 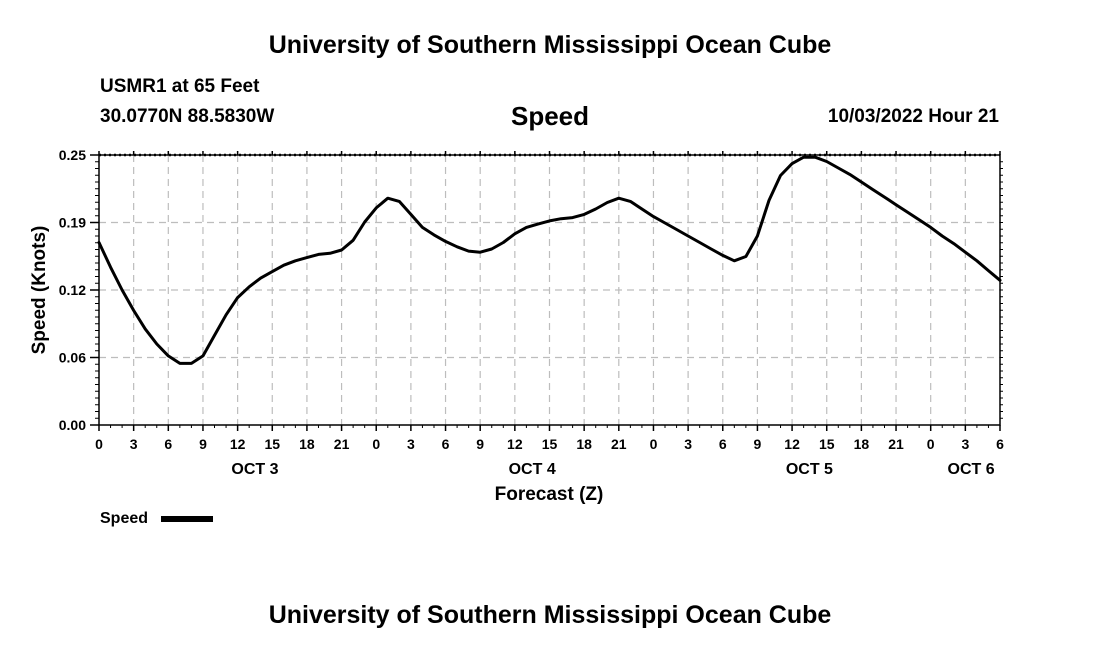 What do you see at coordinates (550, 116) in the screenshot?
I see `variable-title: Speed` at bounding box center [550, 116].